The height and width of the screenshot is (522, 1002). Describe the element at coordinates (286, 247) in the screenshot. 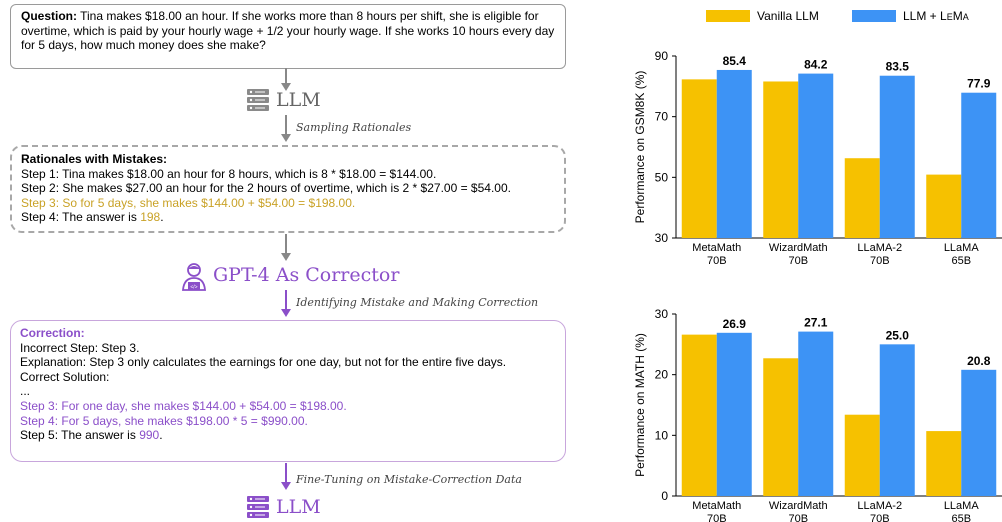

I see `arrow-rationales-to-gpt4` at that location.